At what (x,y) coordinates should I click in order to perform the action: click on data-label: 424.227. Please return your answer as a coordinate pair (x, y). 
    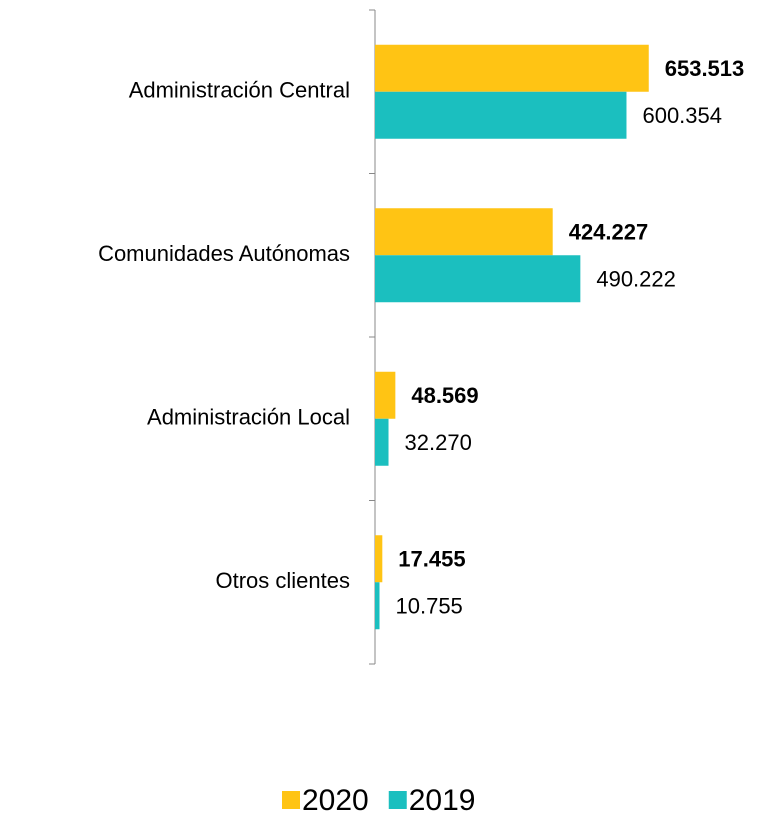
    Looking at the image, I should click on (609, 232).